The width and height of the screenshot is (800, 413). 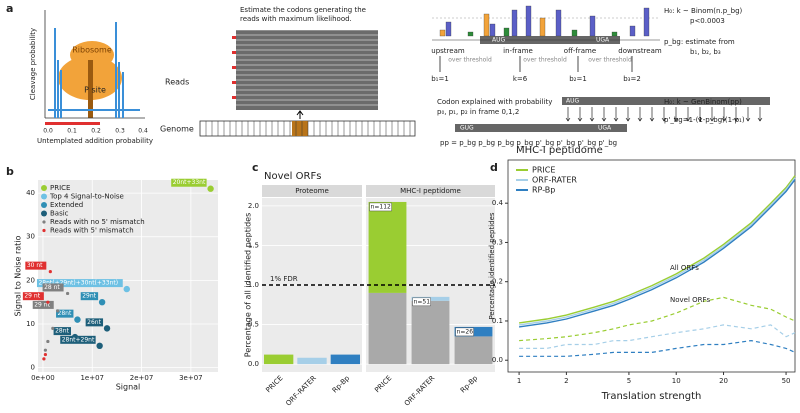 I want to click on point-label: 29 nt, so click(x=42, y=304).